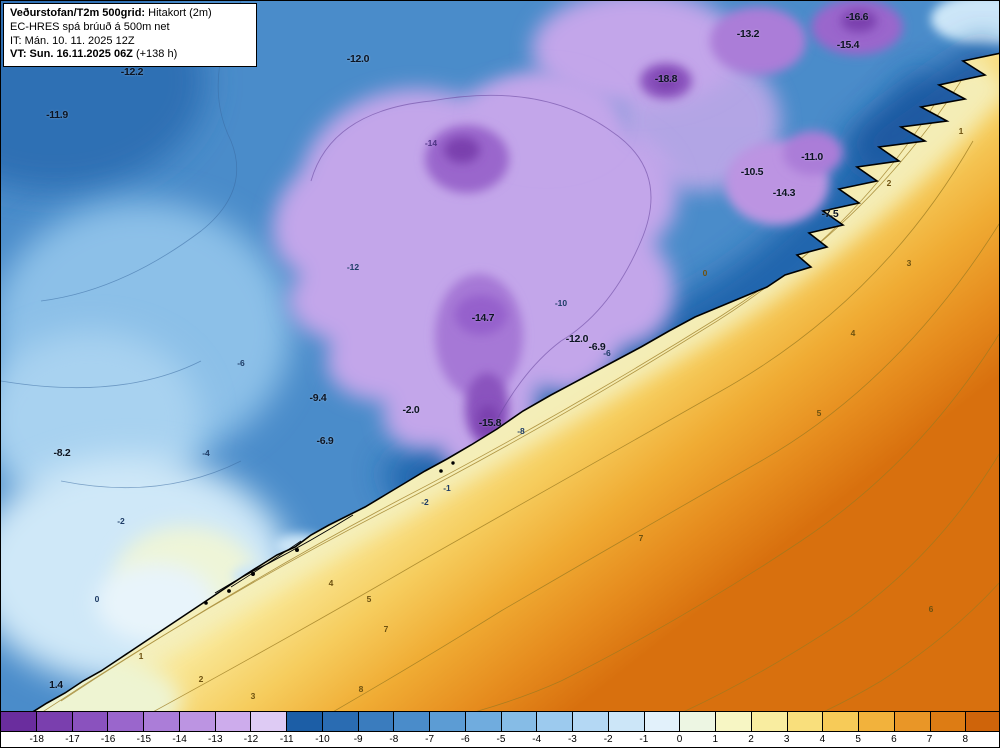 The width and height of the screenshot is (1000, 748). Describe the element at coordinates (329, 533) in the screenshot. I see `coastal-detail` at that location.